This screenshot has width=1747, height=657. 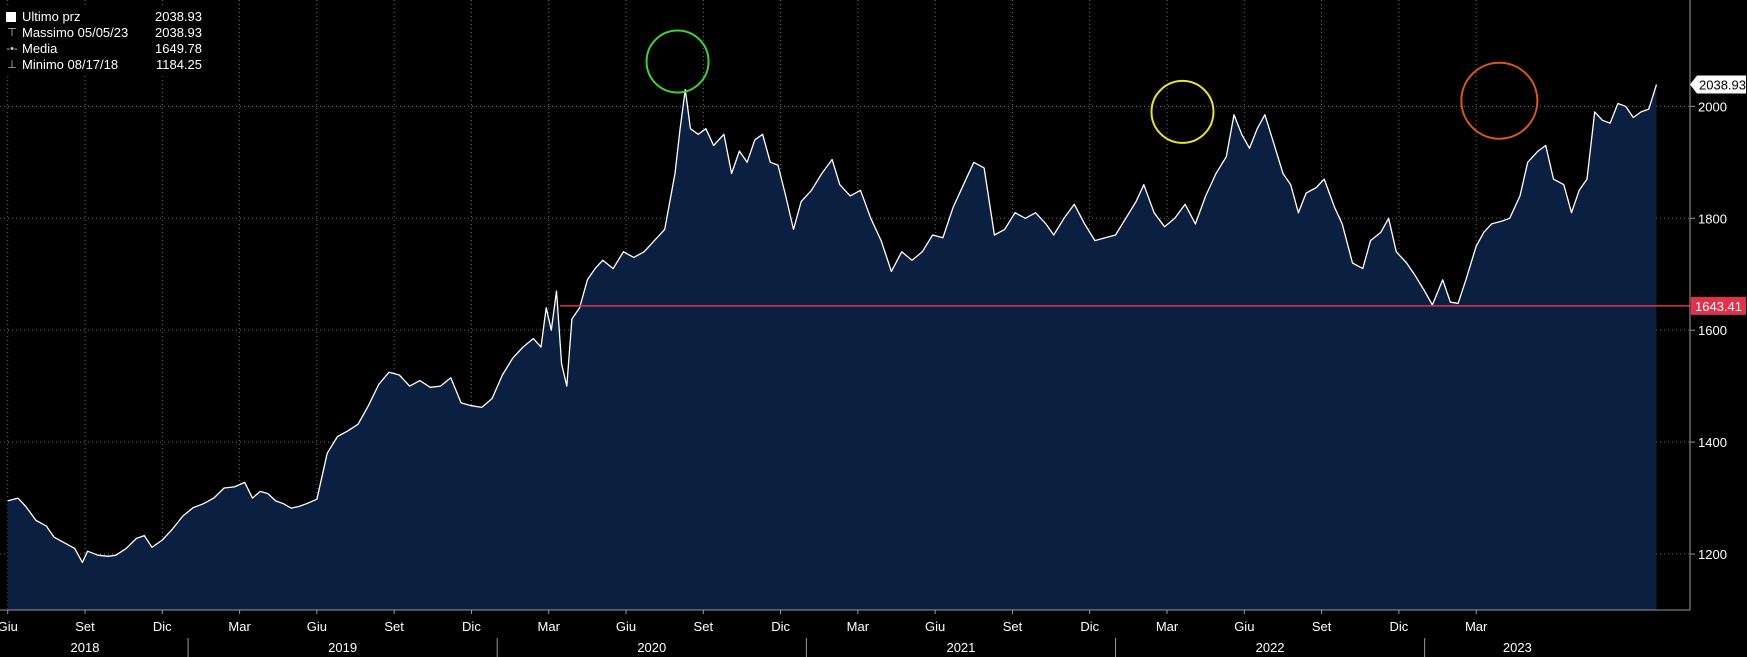 What do you see at coordinates (677, 61) in the screenshot?
I see `highlight-circle-green` at bounding box center [677, 61].